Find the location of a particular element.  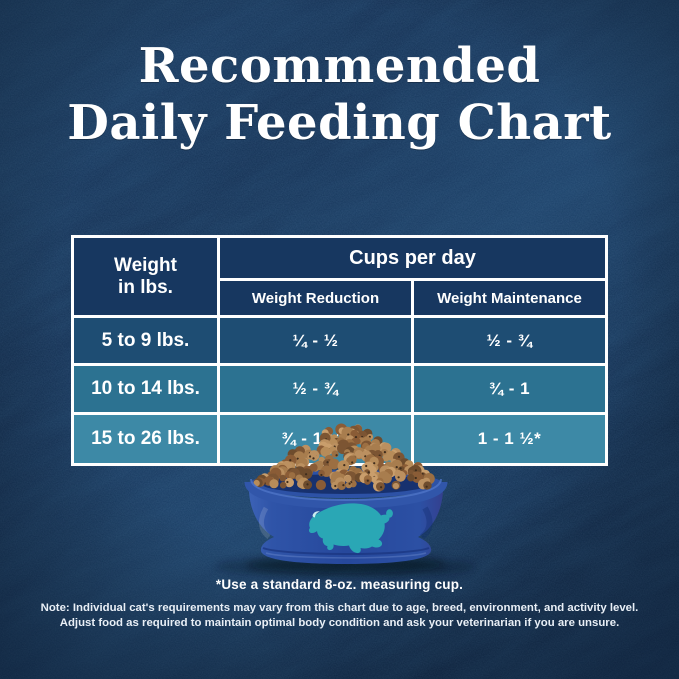

measuring-cup-footnote: *Use a standard 8-oz. measuring cup. is located at coordinates (339, 584).